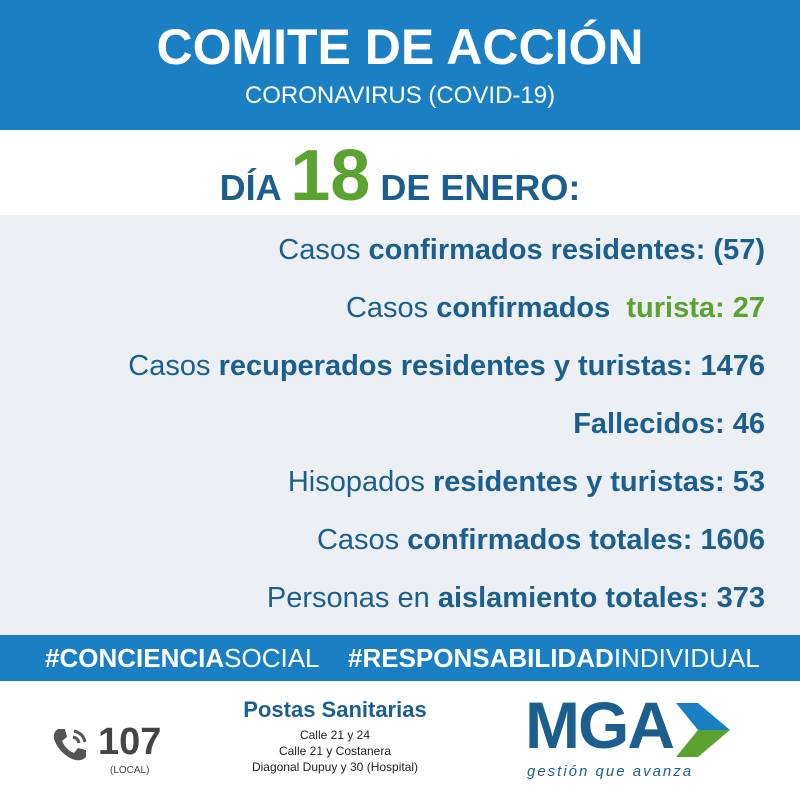  I want to click on stat-row: Casos confirmados totales: 1606, so click(541, 540).